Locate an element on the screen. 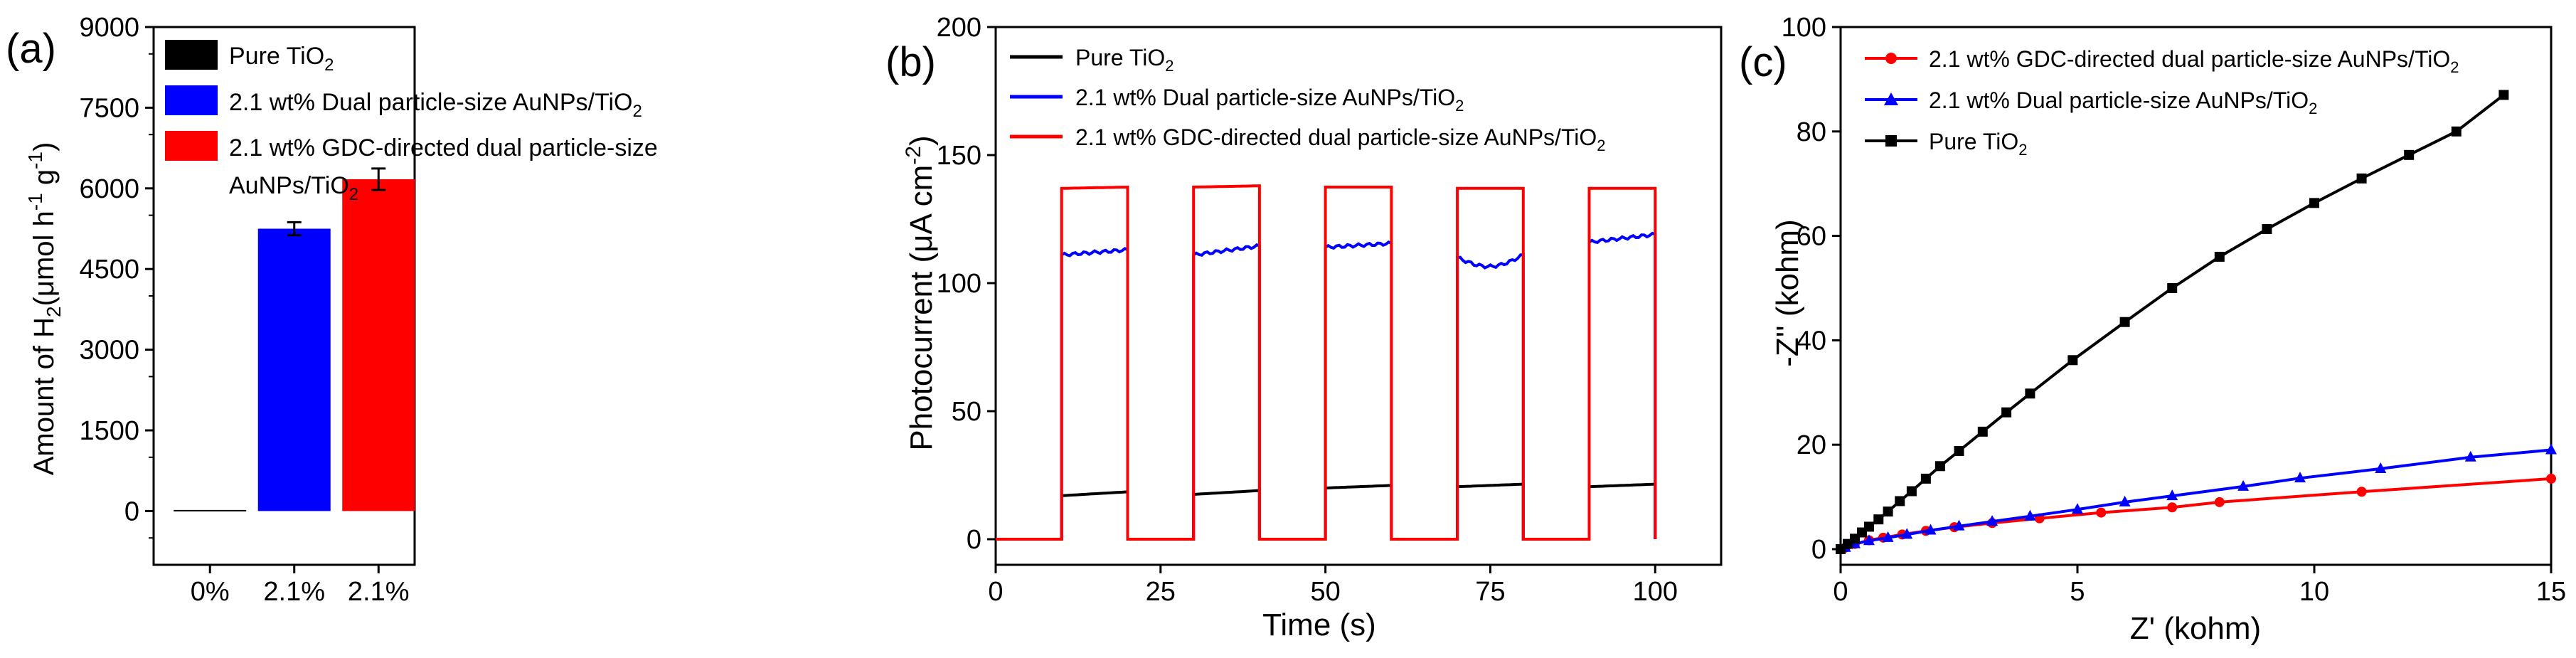 This screenshot has width=2576, height=658. c-legend-label-dual: 2.1 wt% Dual particle-size AuNPs/TiO2 is located at coordinates (2123, 102).